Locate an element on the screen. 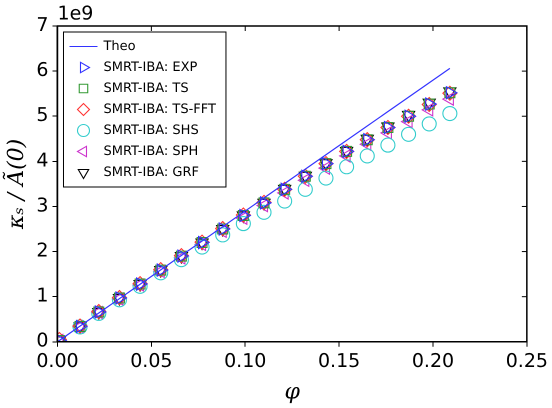  legend-label: Theo is located at coordinates (119, 46).